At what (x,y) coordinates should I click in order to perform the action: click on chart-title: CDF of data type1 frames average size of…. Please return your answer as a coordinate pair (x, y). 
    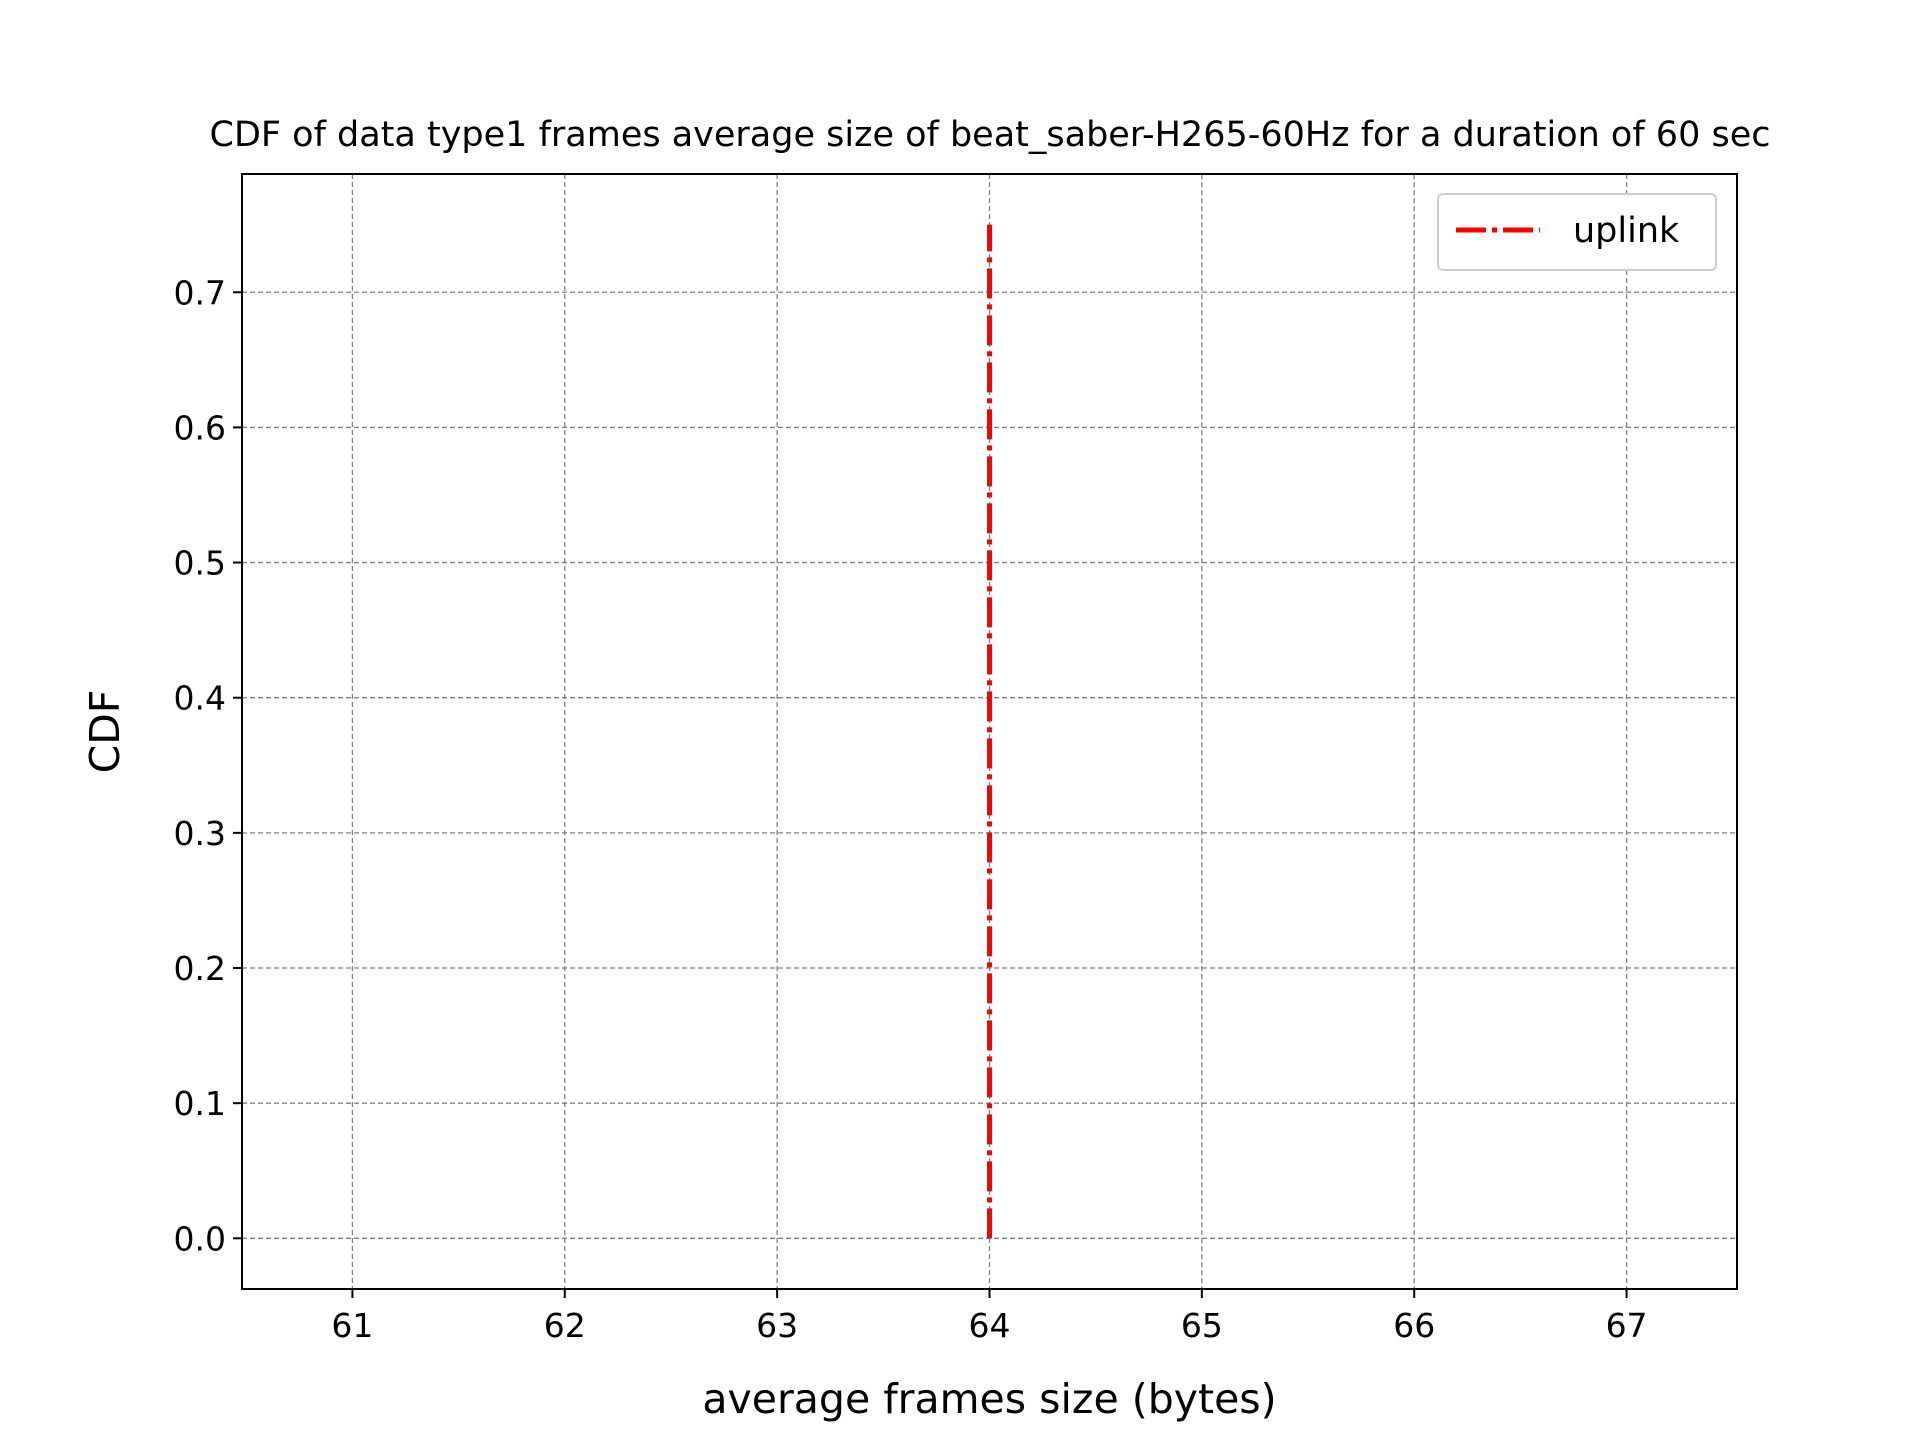
    Looking at the image, I should click on (990, 135).